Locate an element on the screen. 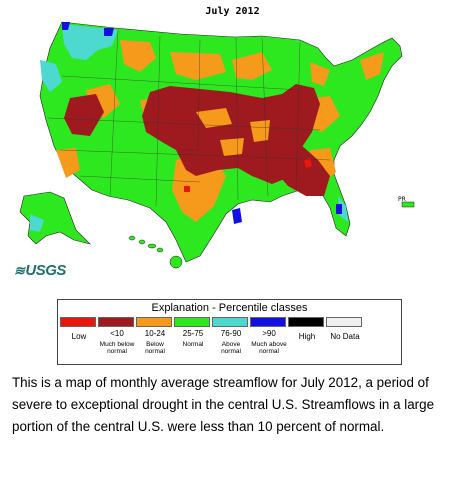 This screenshot has height=485, width=465. low-regions is located at coordinates (248, 175).